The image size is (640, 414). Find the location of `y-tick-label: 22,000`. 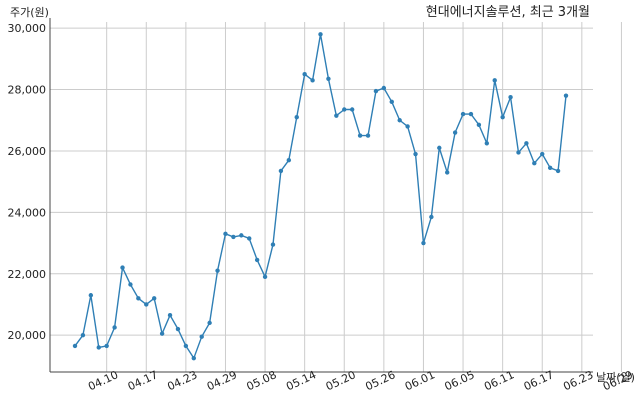

y-tick-label: 22,000 is located at coordinates (27, 274).